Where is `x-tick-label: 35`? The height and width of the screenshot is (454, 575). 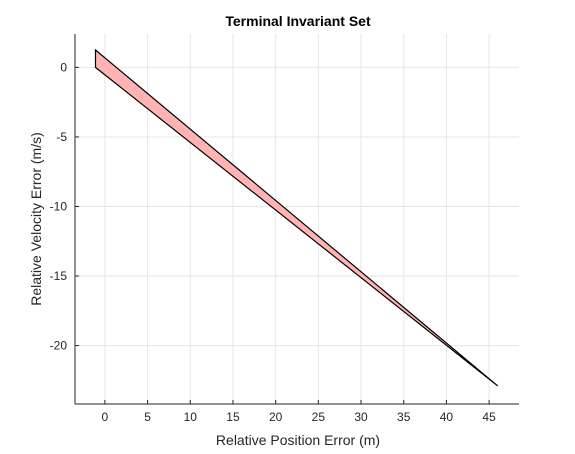 x-tick-label: 35 is located at coordinates (404, 417).